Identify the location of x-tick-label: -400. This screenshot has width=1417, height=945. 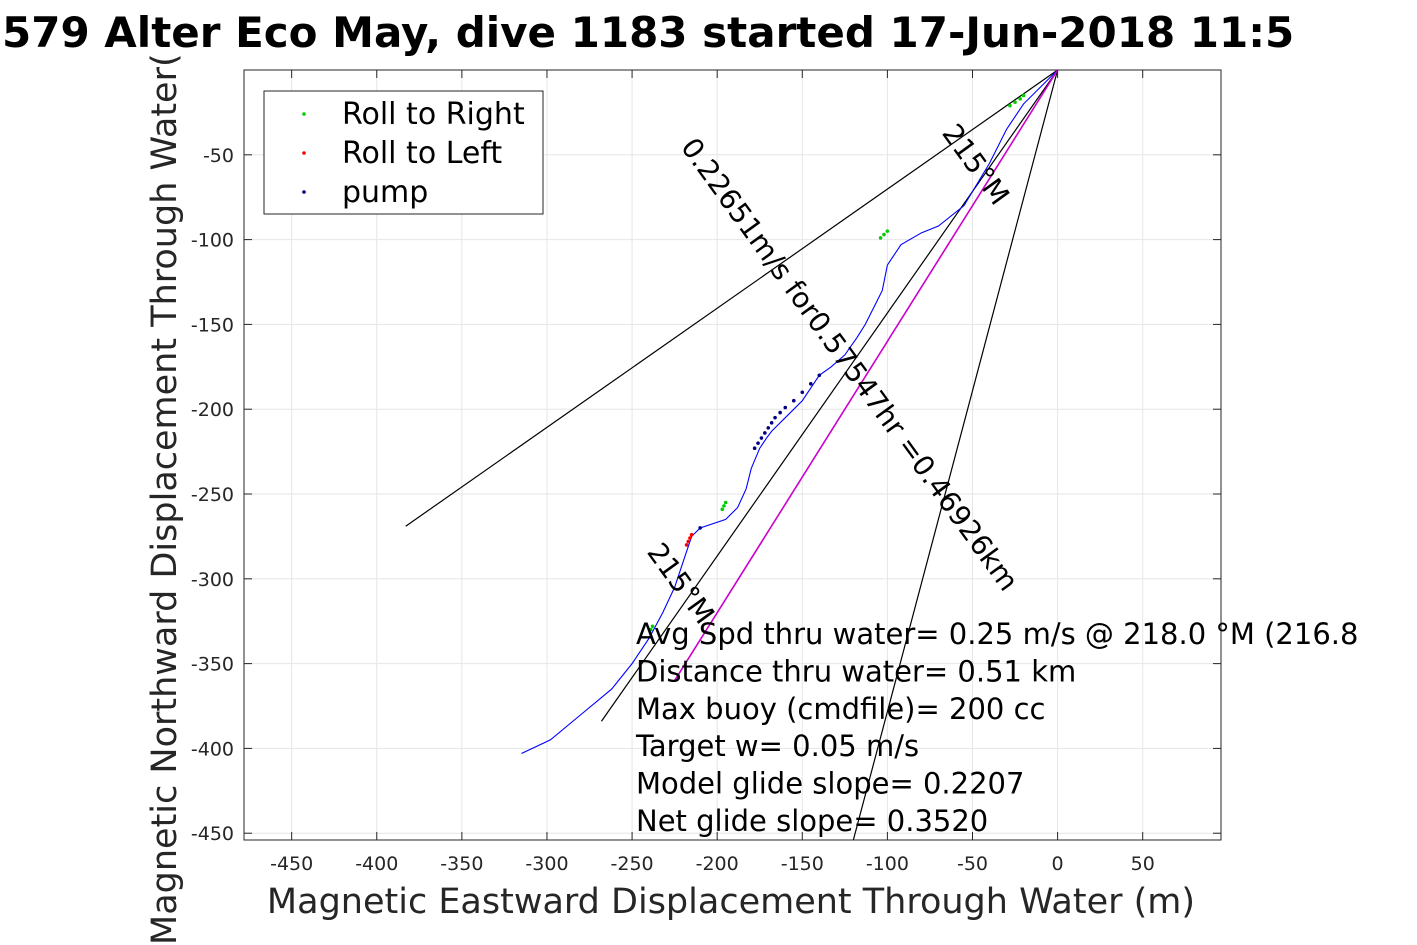
(376, 864).